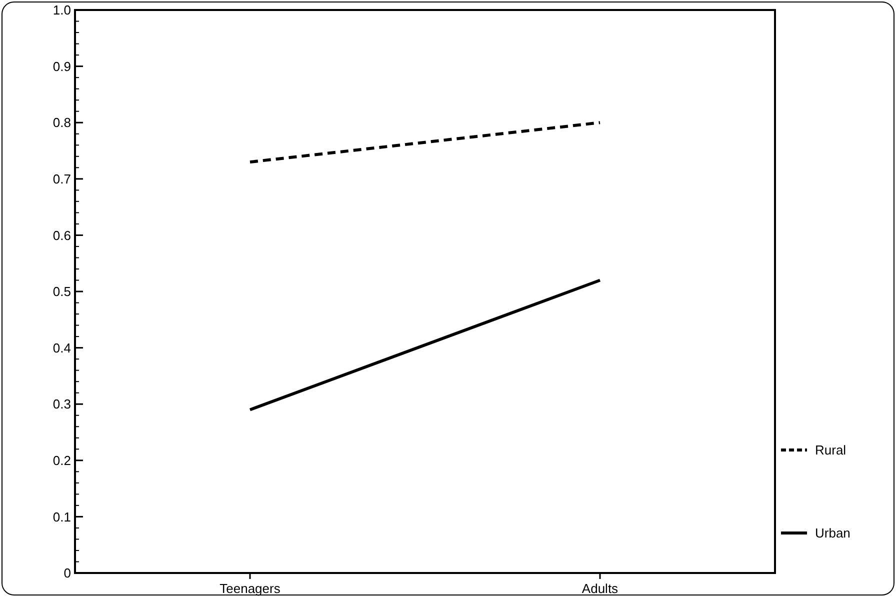 This screenshot has height=597, width=896. What do you see at coordinates (830, 450) in the screenshot?
I see `legend-label: Rural` at bounding box center [830, 450].